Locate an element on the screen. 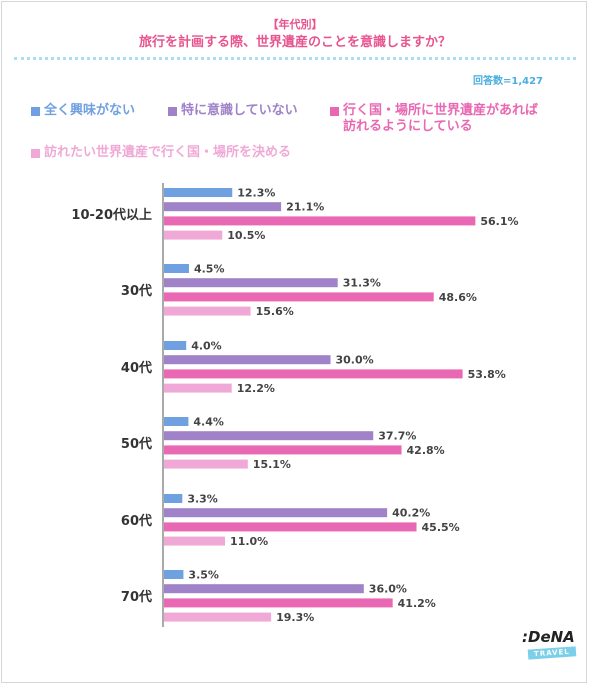 The image size is (590, 686). category-label: 30代 is located at coordinates (136, 291).